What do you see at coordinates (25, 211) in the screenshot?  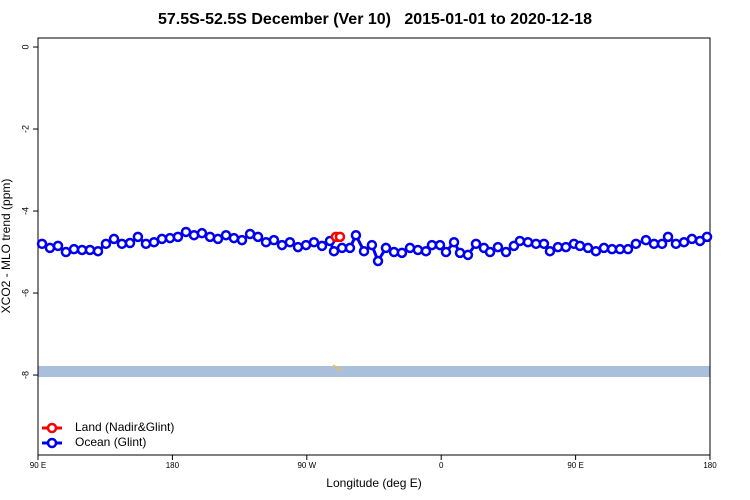 I see `y-tick-label: -4` at bounding box center [25, 211].